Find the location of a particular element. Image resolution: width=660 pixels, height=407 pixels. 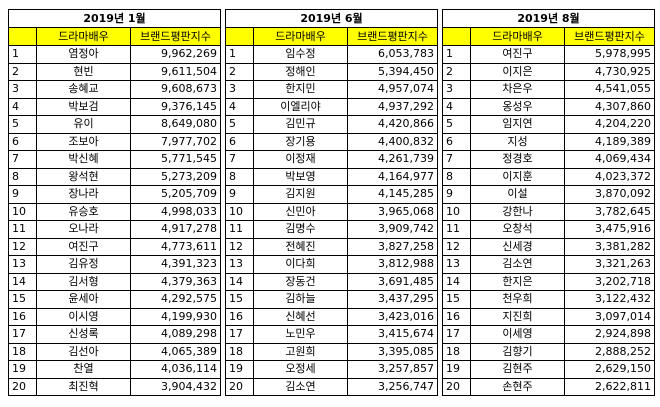

name-cell: 유이 is located at coordinates (83, 124).